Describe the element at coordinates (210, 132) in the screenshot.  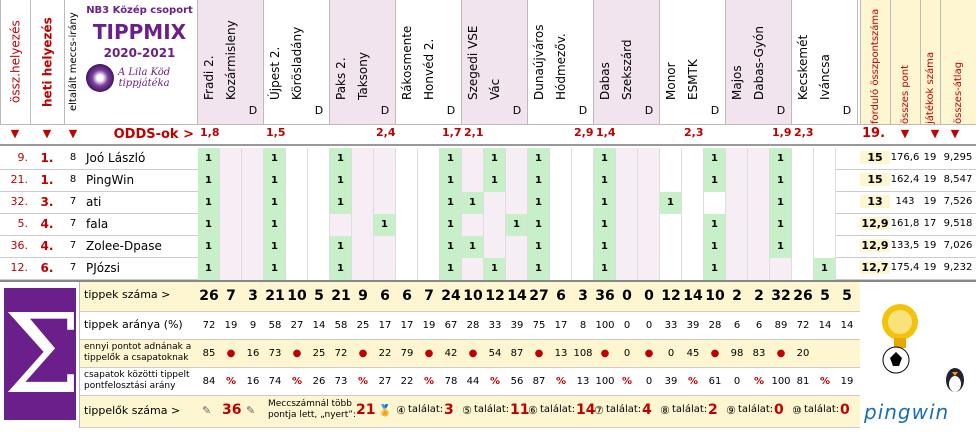
I see `odds-value: 1,8` at that location.